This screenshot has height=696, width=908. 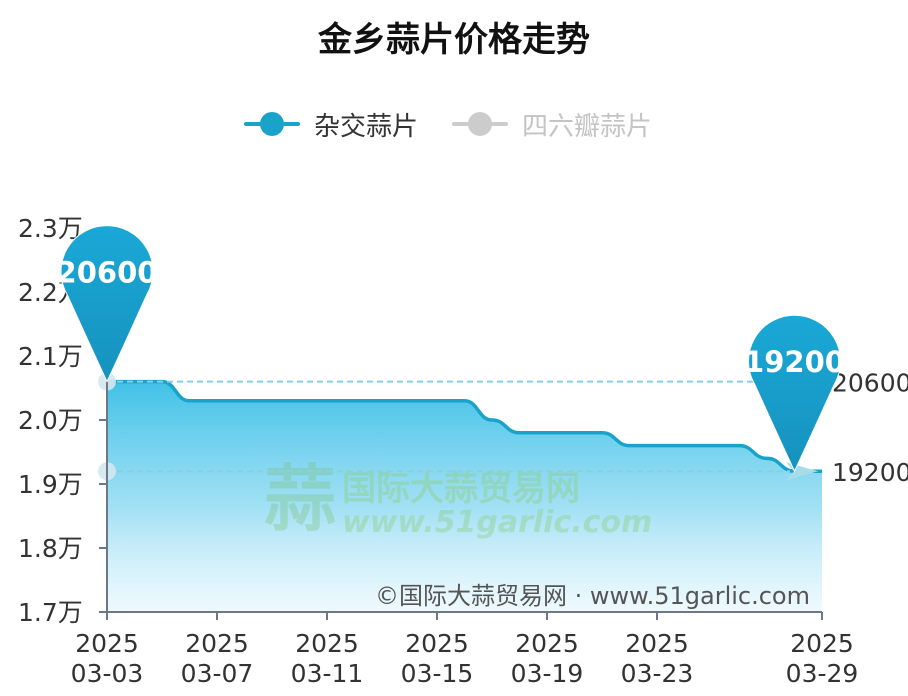 I want to click on watermark-logo-icon: 蒜, so click(x=300, y=499).